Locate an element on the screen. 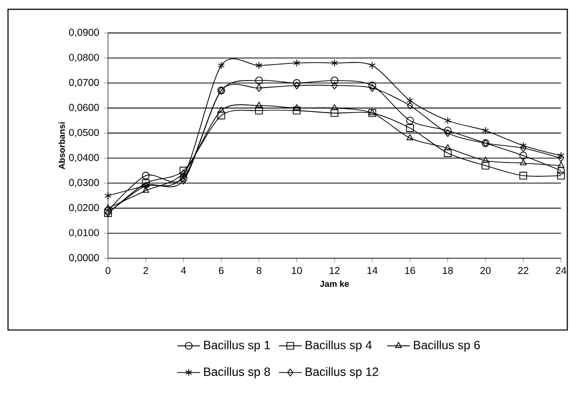 The width and height of the screenshot is (572, 400). y-tick-label: 0,0200 is located at coordinates (84, 208).